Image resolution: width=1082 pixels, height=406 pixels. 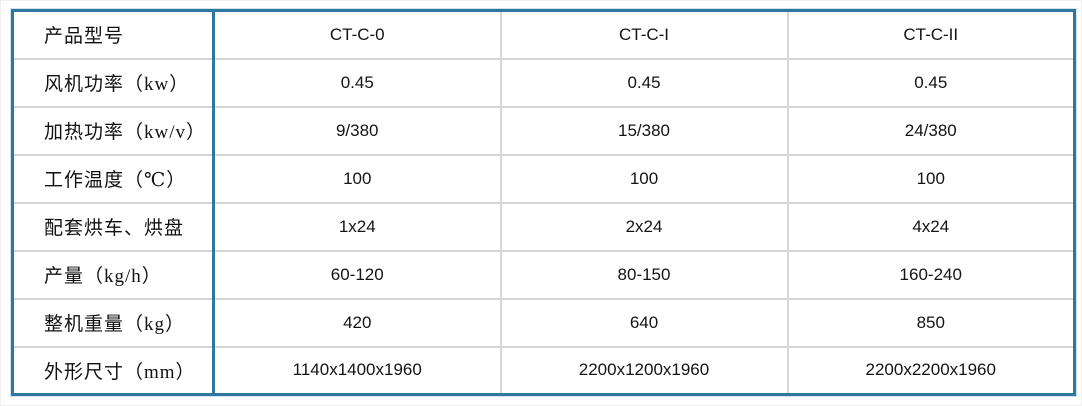 I want to click on cell-dimensions-0: 1140x1400x1960, so click(x=357, y=370).